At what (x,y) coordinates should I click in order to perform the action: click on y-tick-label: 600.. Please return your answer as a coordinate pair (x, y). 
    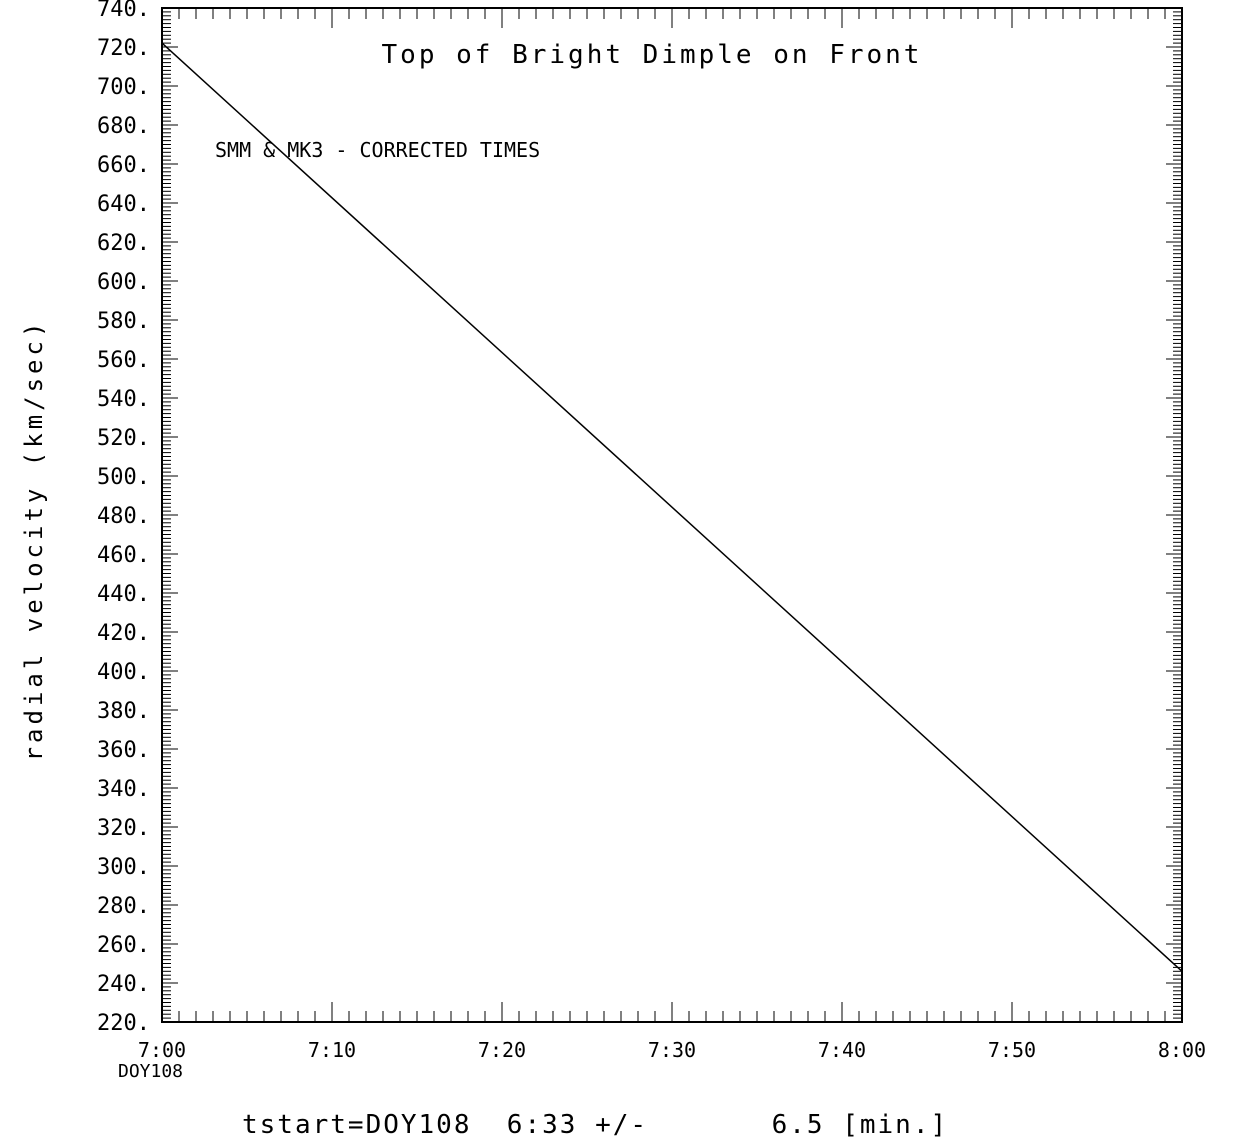
    Looking at the image, I should click on (123, 282).